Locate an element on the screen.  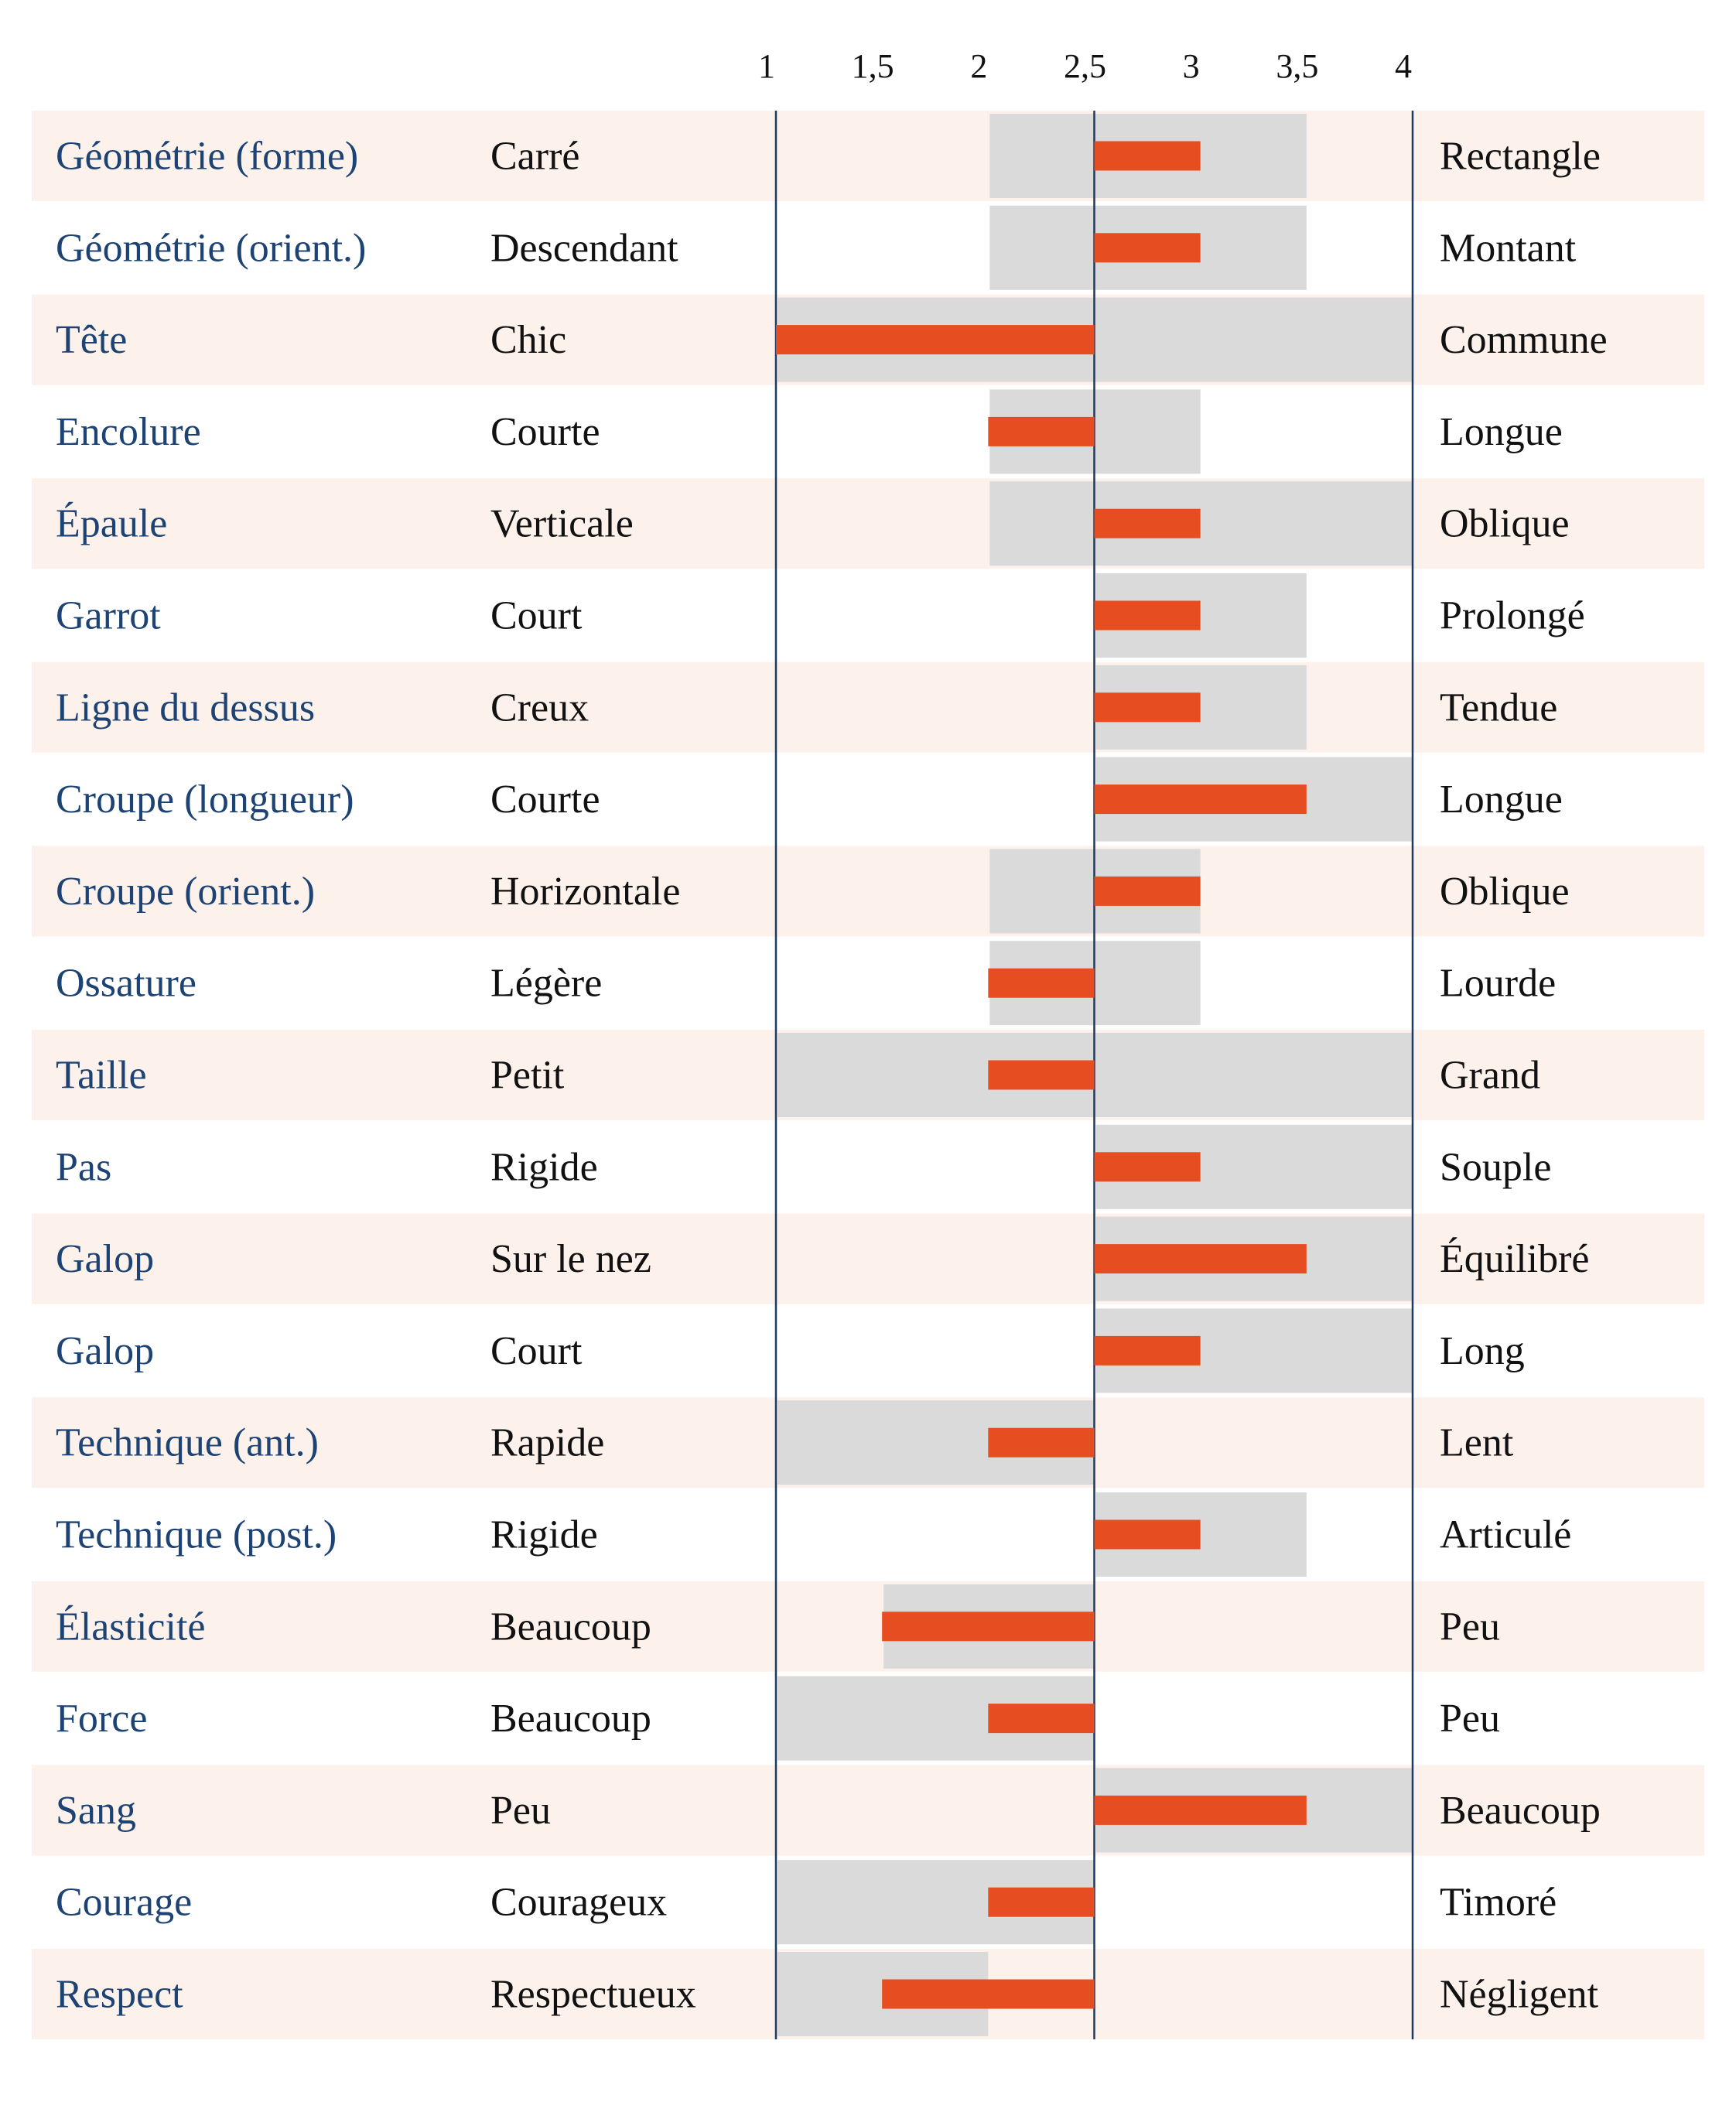
criterion-label: Taille is located at coordinates (101, 1076).